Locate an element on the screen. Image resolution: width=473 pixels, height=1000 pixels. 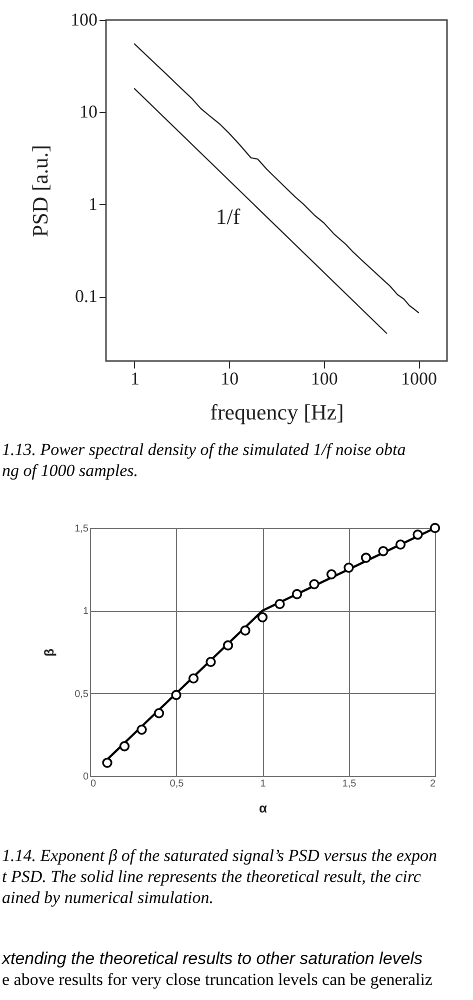
text: ained by numerical simulation. is located at coordinates (108, 897).